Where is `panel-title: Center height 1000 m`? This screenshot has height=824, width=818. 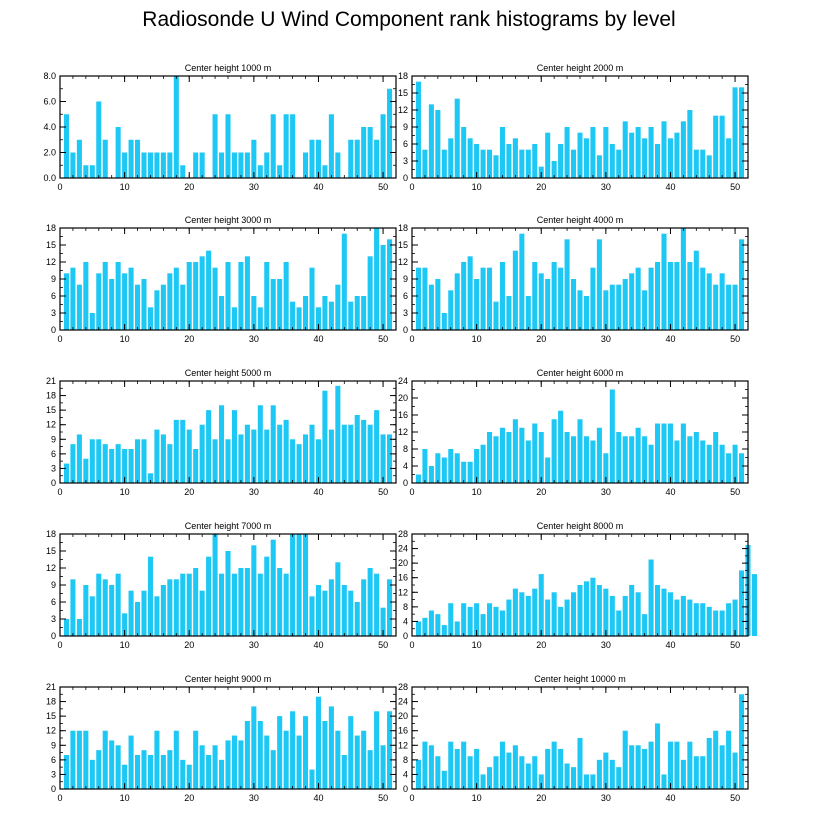
panel-title: Center height 1000 m is located at coordinates (228, 68).